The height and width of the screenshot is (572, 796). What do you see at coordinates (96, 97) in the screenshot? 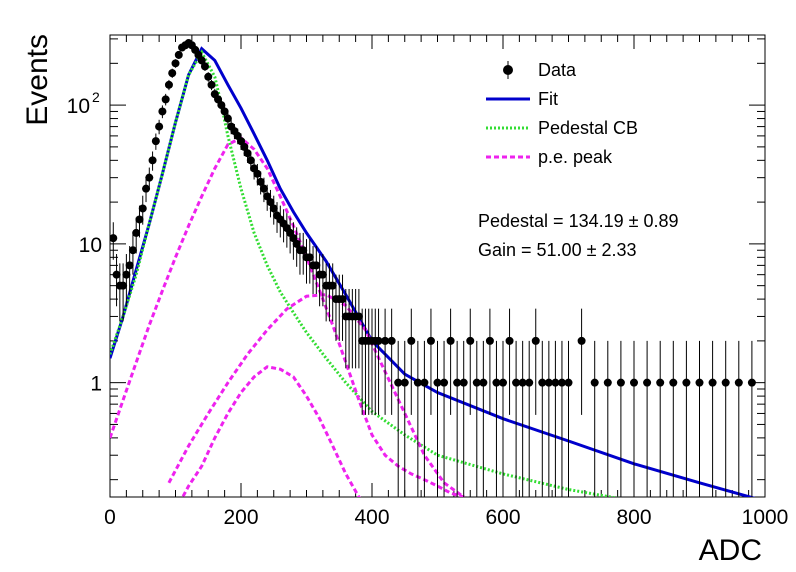
I see `y-tick-exponent: 2` at bounding box center [96, 97].